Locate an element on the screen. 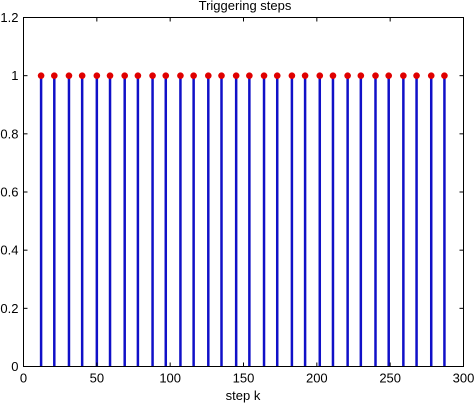 The image size is (474, 403). chart-title: Triggering steps is located at coordinates (245, 6).